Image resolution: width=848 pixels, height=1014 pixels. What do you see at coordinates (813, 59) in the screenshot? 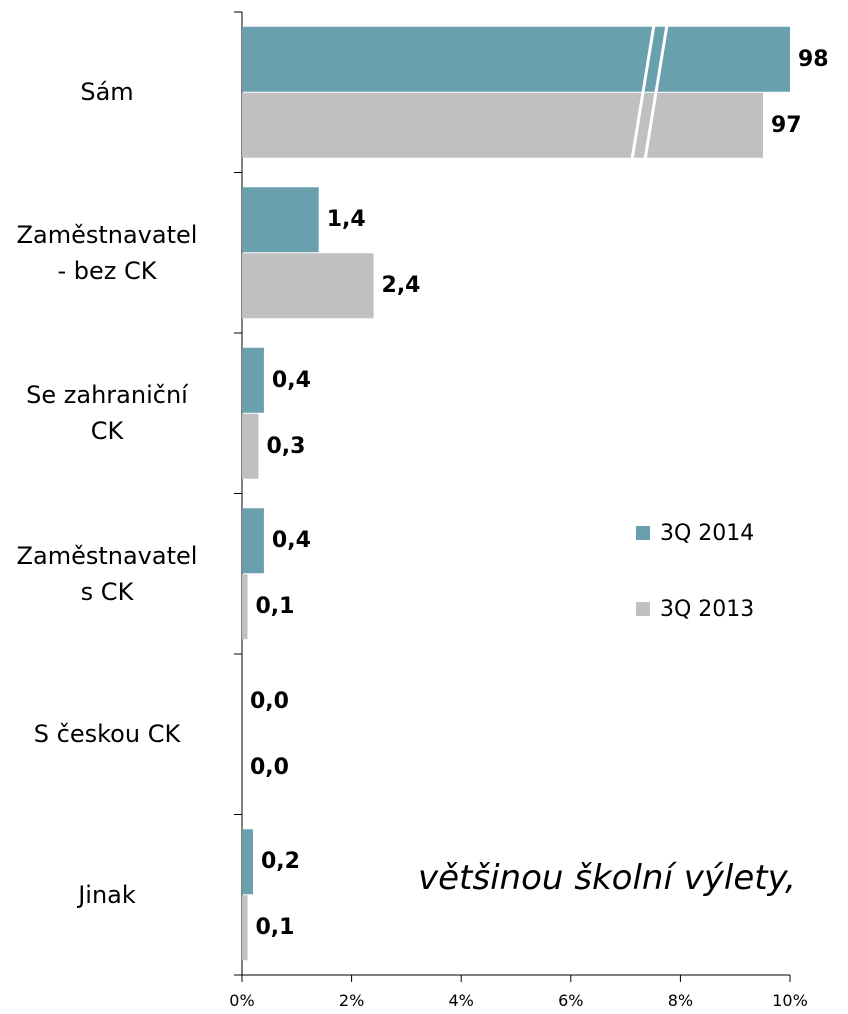
I see `value-label: 98` at bounding box center [813, 59].